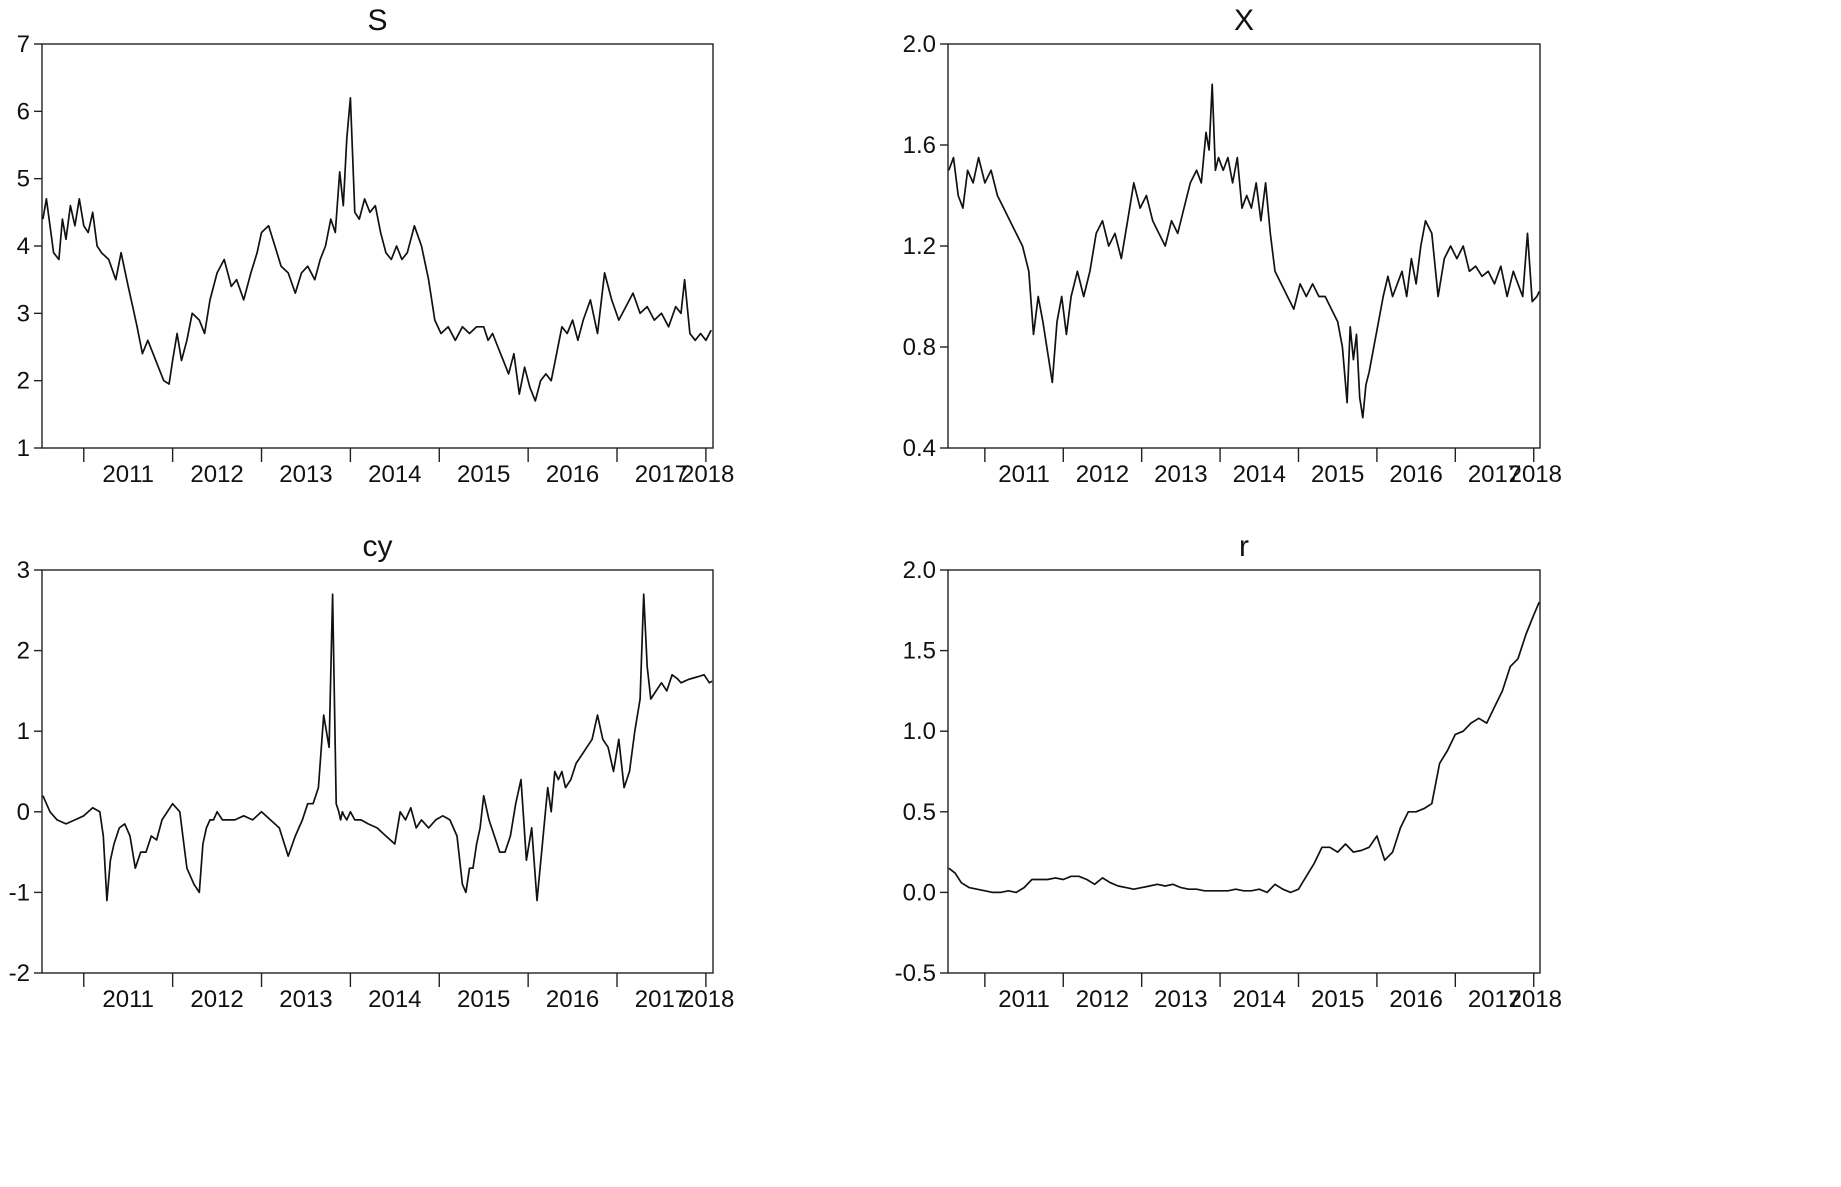  What do you see at coordinates (378, 546) in the screenshot?
I see `chart-title: cy` at bounding box center [378, 546].